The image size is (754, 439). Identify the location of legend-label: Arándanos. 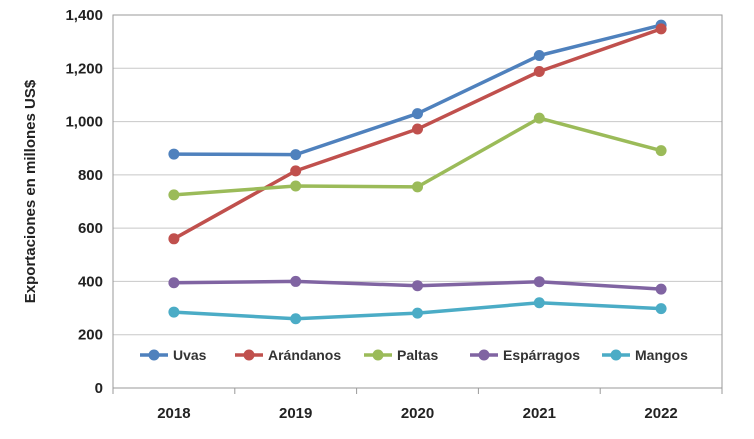
(304, 355).